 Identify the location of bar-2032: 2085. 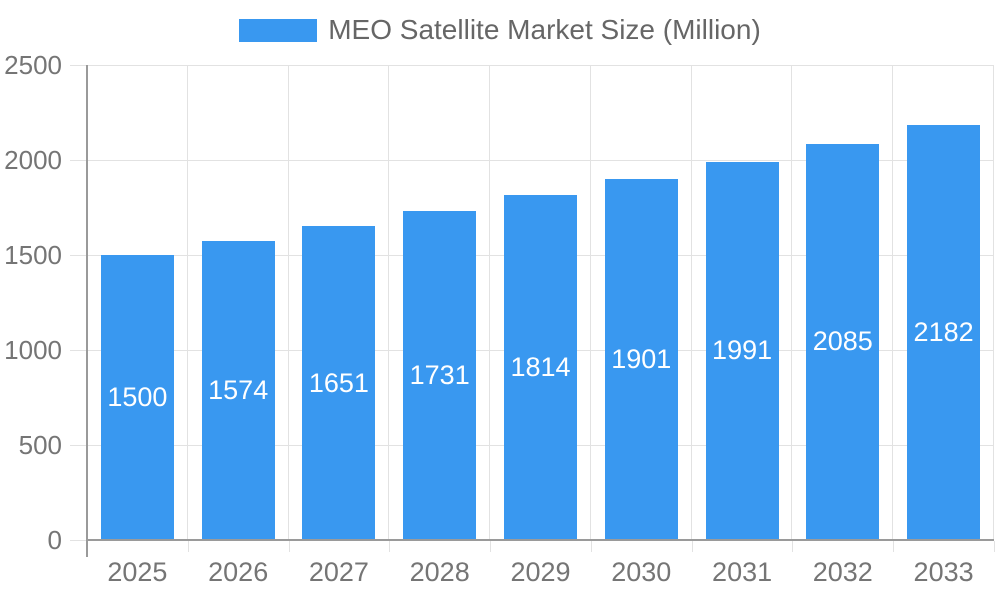
(843, 341).